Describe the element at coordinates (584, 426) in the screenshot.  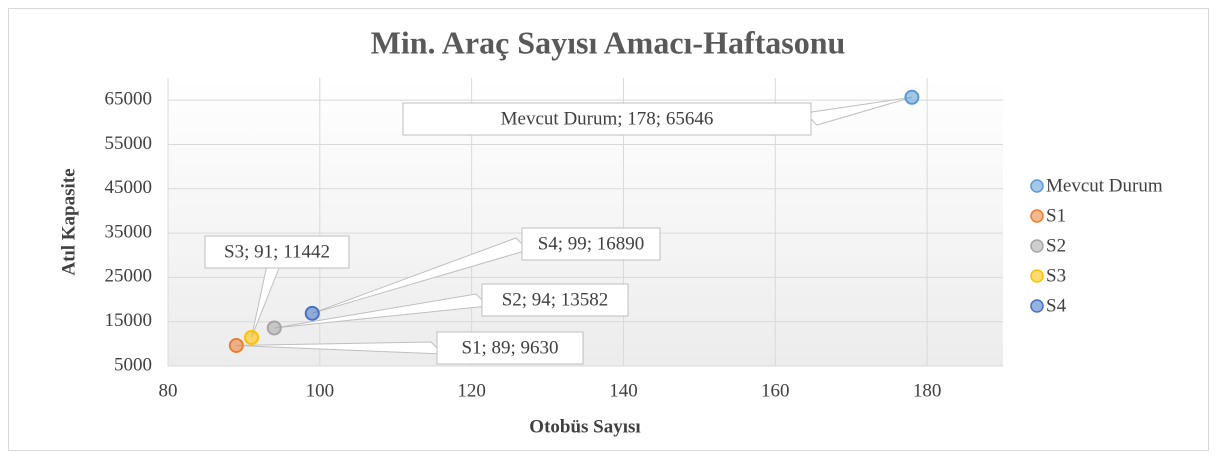
I see `x-axis-title: Otobüs Sayısı` at that location.